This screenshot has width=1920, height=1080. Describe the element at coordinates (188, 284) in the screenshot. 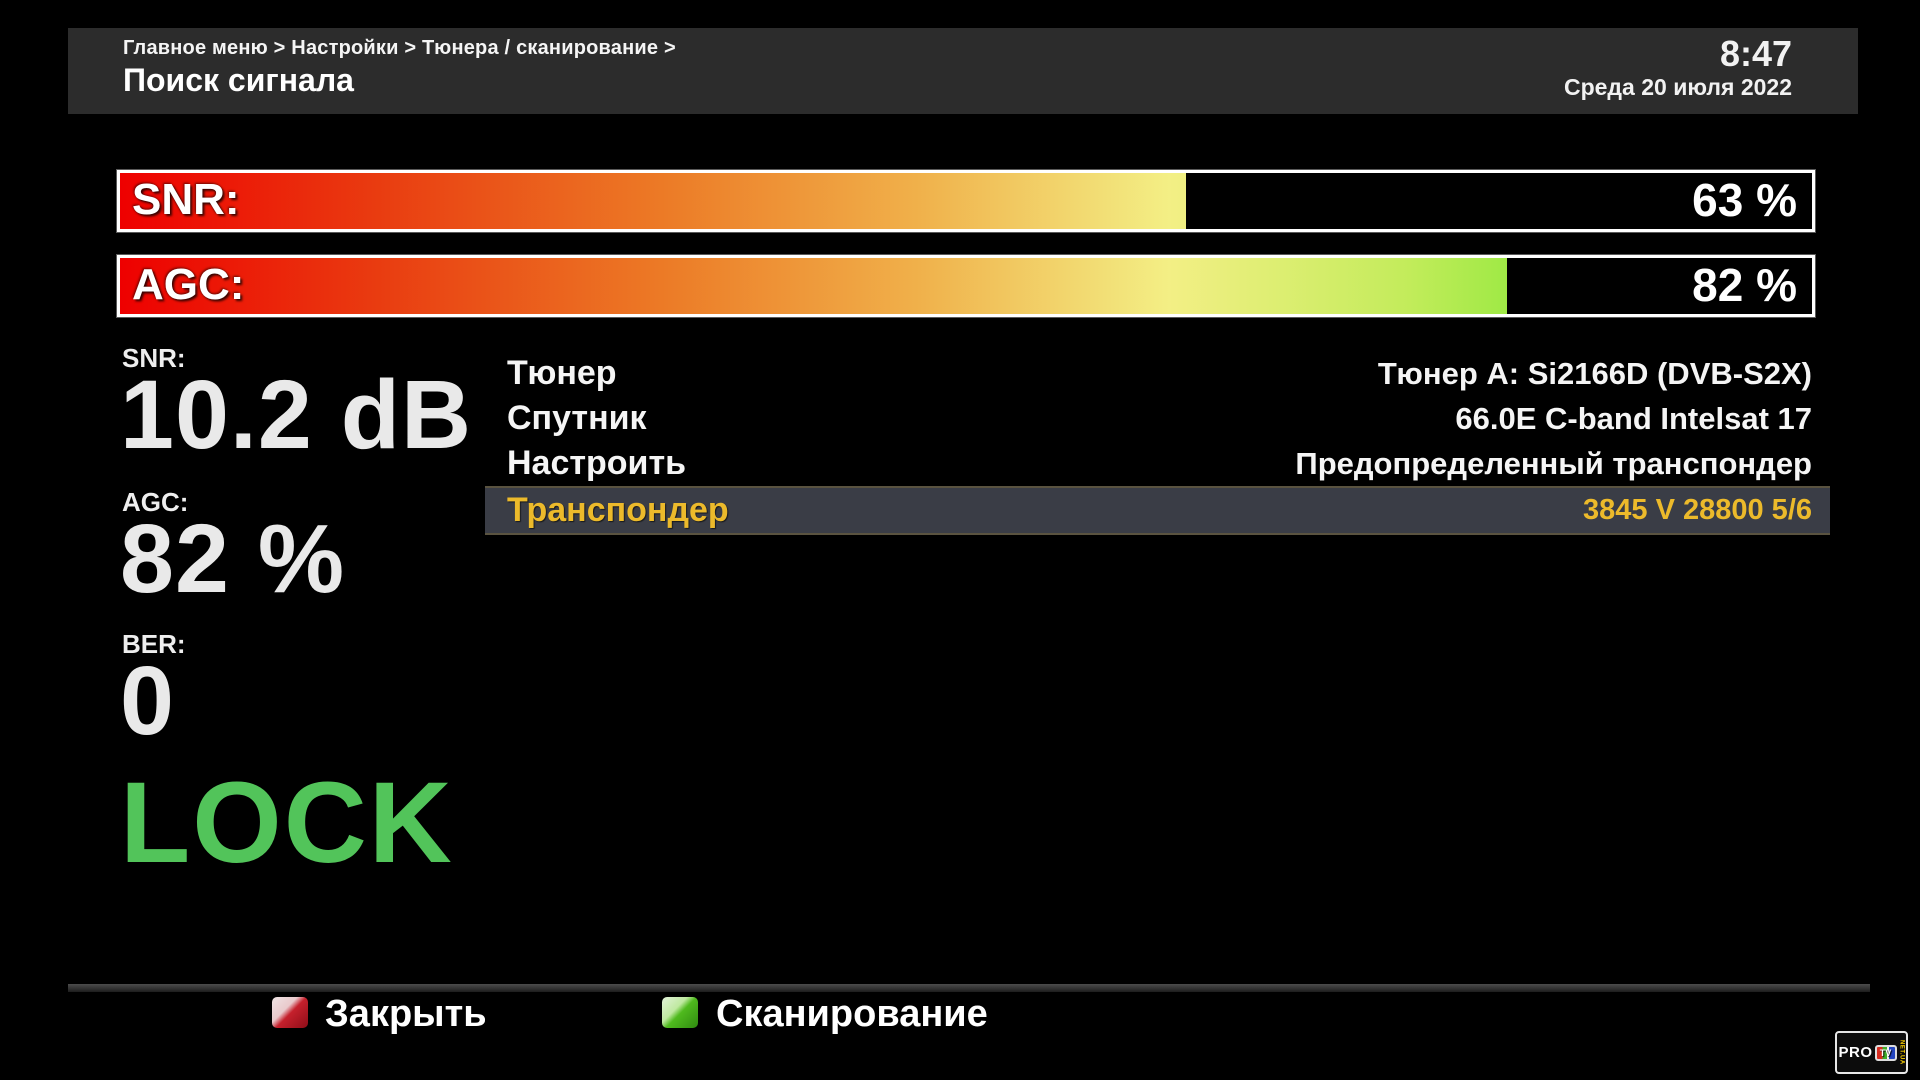

I see `agc-bar-label: AGC:` at that location.